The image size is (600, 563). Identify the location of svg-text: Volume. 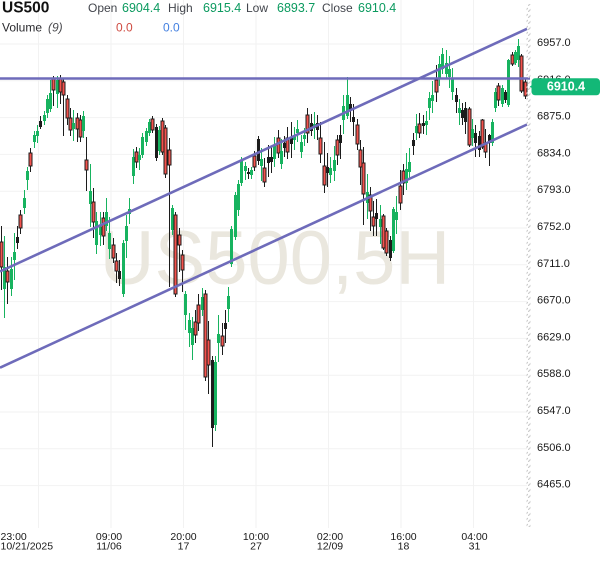
(22, 28).